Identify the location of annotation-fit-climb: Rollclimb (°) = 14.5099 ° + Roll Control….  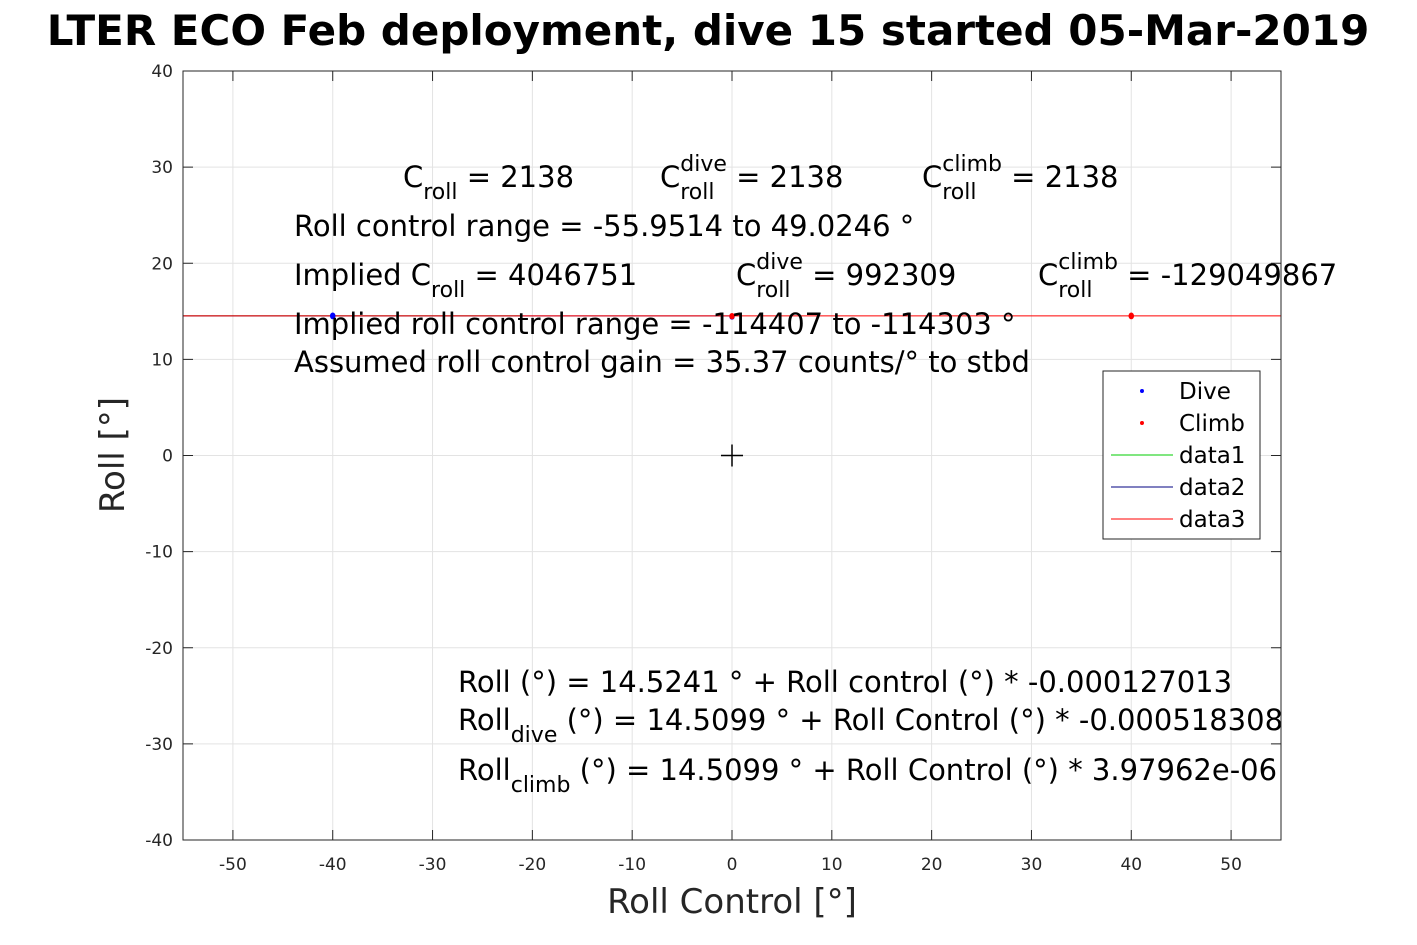
(867, 775).